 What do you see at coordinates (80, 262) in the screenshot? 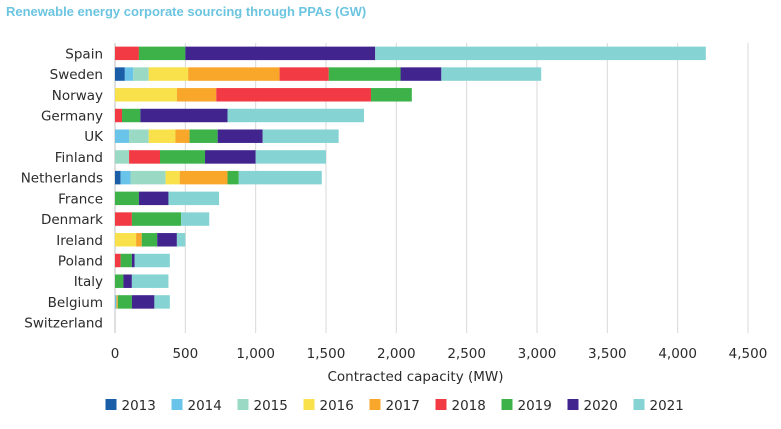
I see `category-label: Poland` at bounding box center [80, 262].